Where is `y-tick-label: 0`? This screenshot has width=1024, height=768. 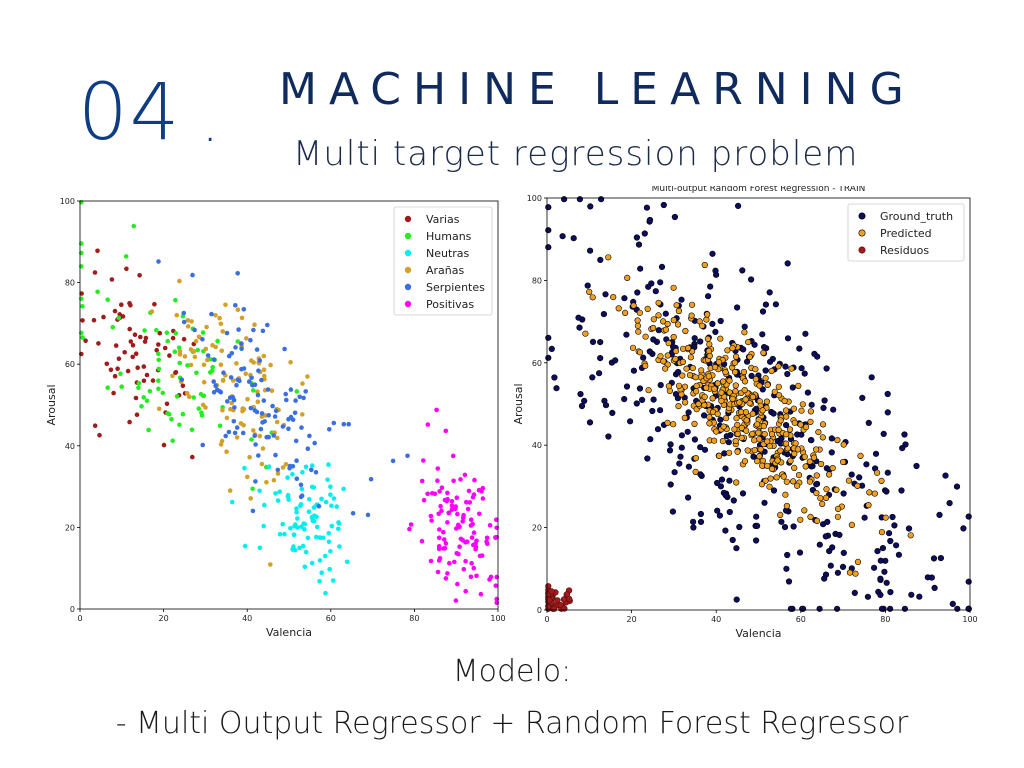 y-tick-label: 0 is located at coordinates (72, 609).